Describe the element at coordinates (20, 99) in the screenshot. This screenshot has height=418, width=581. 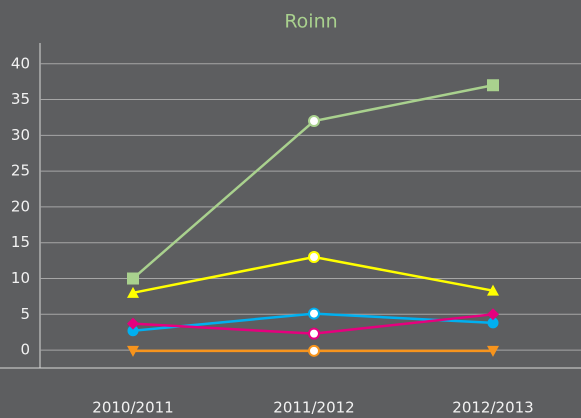
I see `y-tick-label: 35` at that location.